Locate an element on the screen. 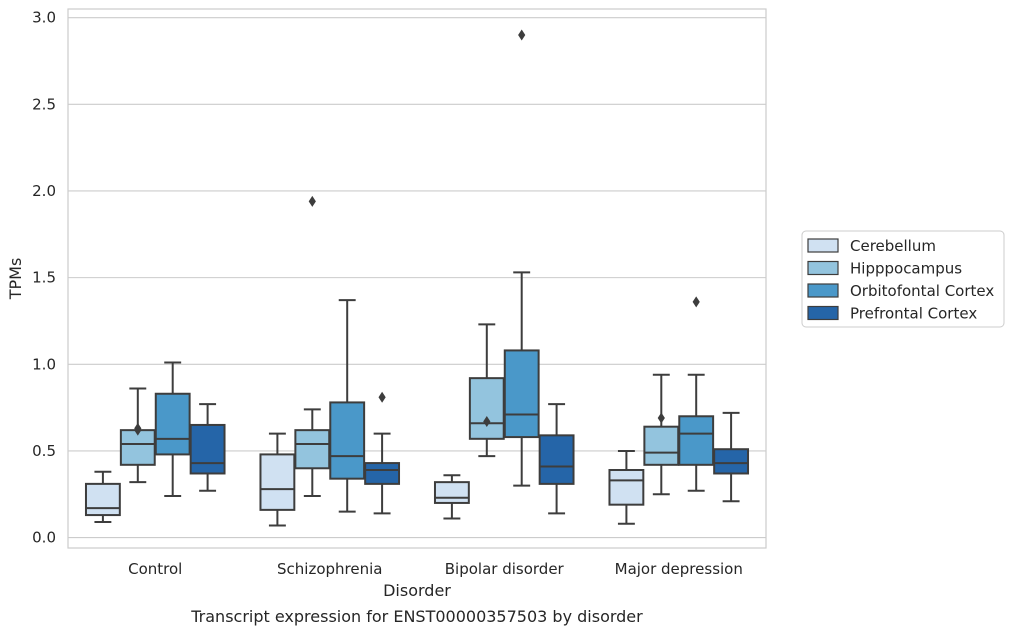 The width and height of the screenshot is (1014, 634). x-tick-label: Control is located at coordinates (155, 569).